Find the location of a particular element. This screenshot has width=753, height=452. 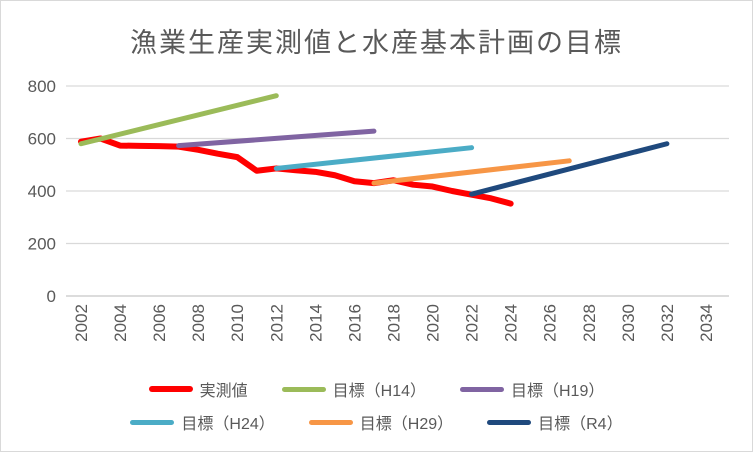

x-tick-label-2022: 2022 is located at coordinates (472, 323).